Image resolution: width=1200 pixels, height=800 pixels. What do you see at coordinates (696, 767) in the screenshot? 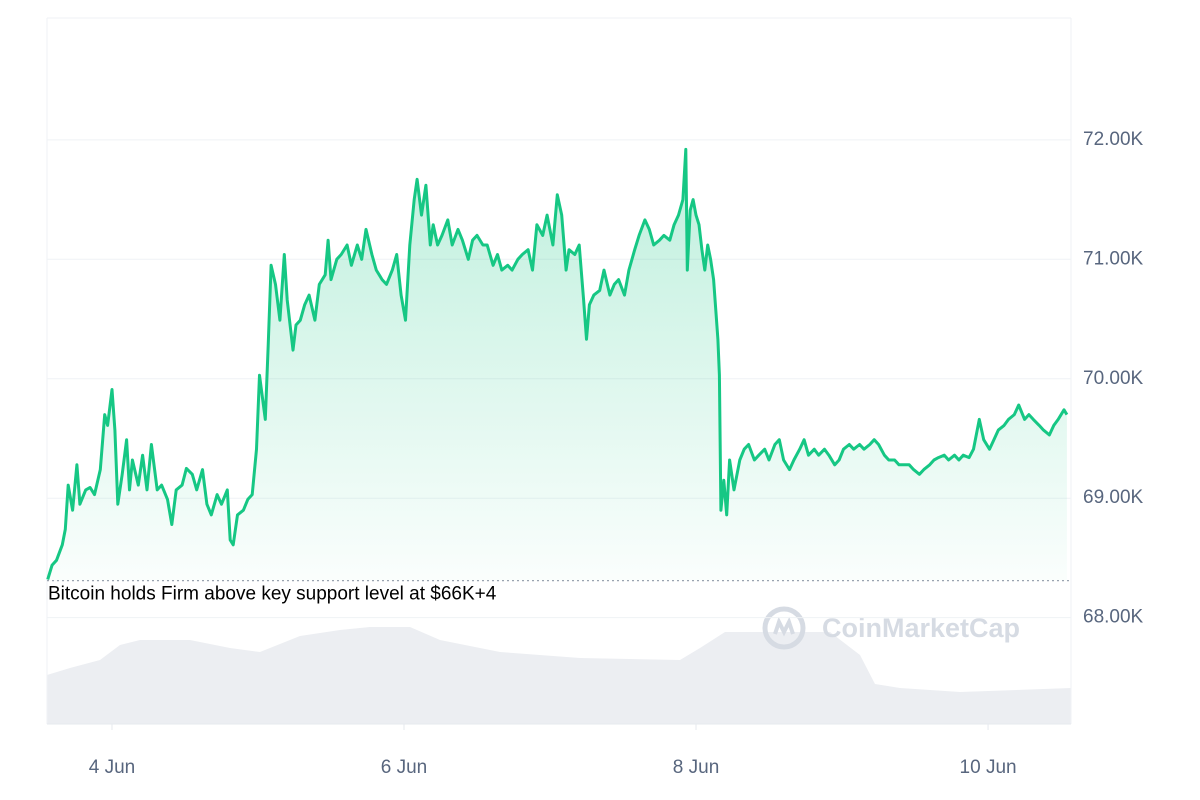
I see `x-tick-label: 8 Jun` at bounding box center [696, 767].